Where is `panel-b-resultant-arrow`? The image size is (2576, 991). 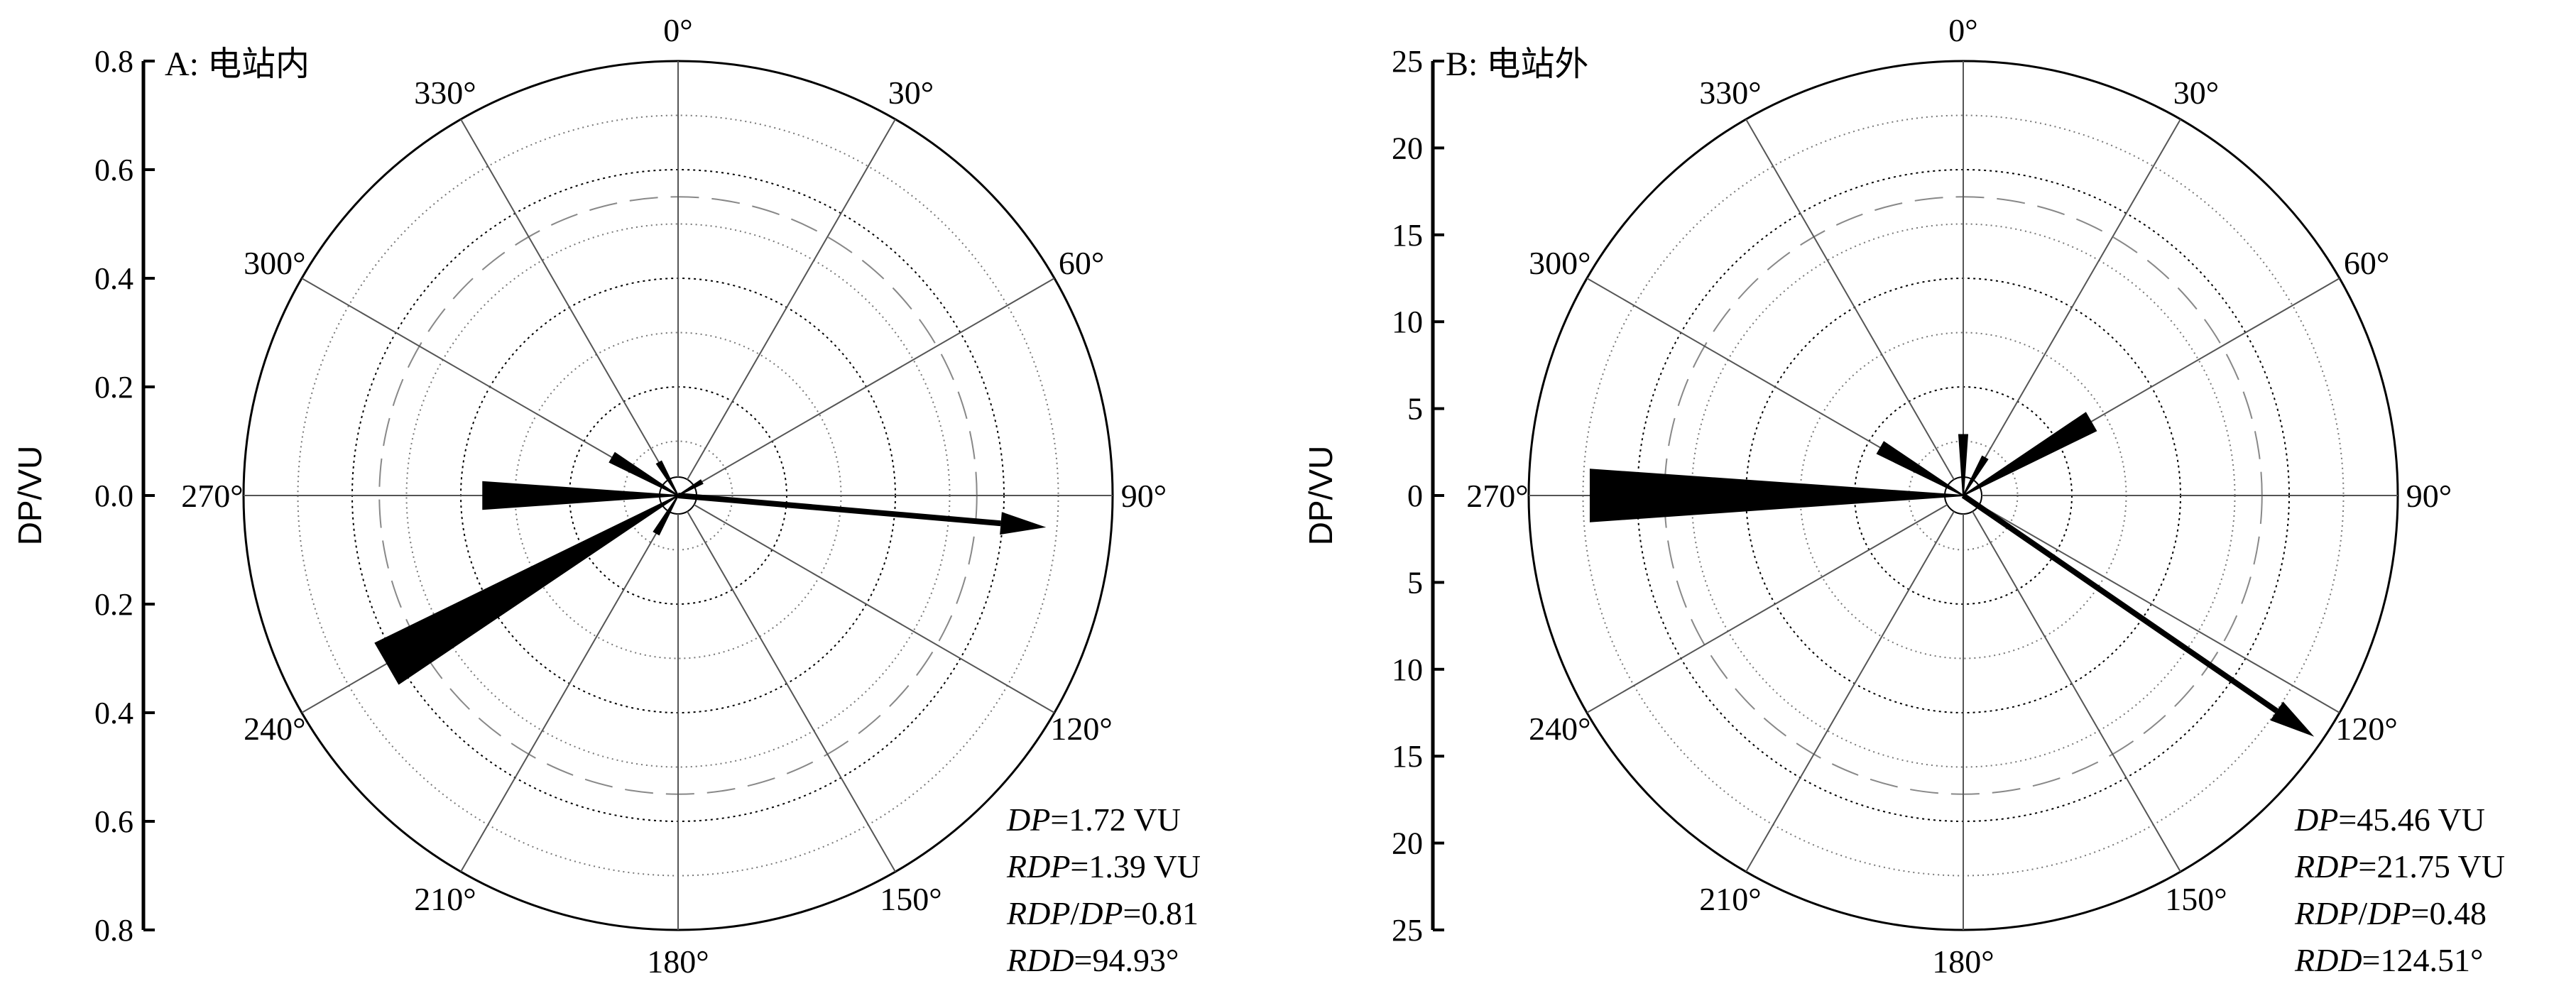 panel-b-resultant-arrow is located at coordinates (2138, 615).